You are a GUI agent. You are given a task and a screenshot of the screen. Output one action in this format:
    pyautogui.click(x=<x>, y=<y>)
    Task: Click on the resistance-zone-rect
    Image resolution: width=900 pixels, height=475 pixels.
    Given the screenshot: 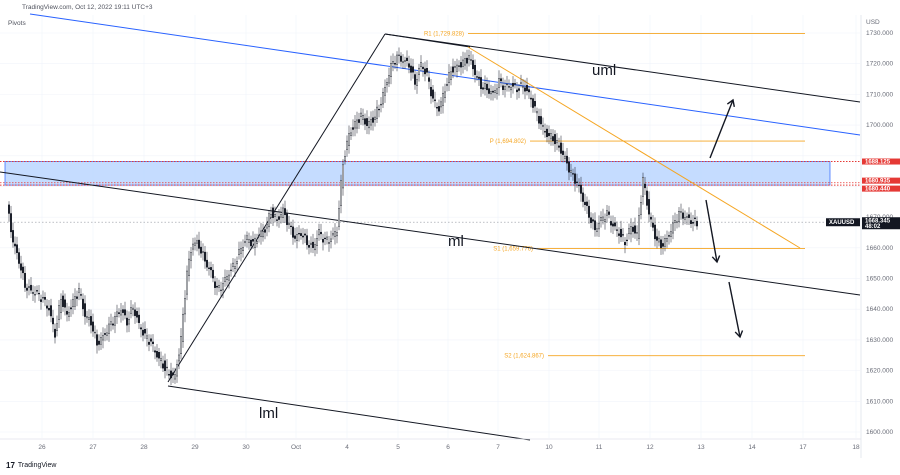 What is the action you would take?
    pyautogui.click(x=417, y=173)
    